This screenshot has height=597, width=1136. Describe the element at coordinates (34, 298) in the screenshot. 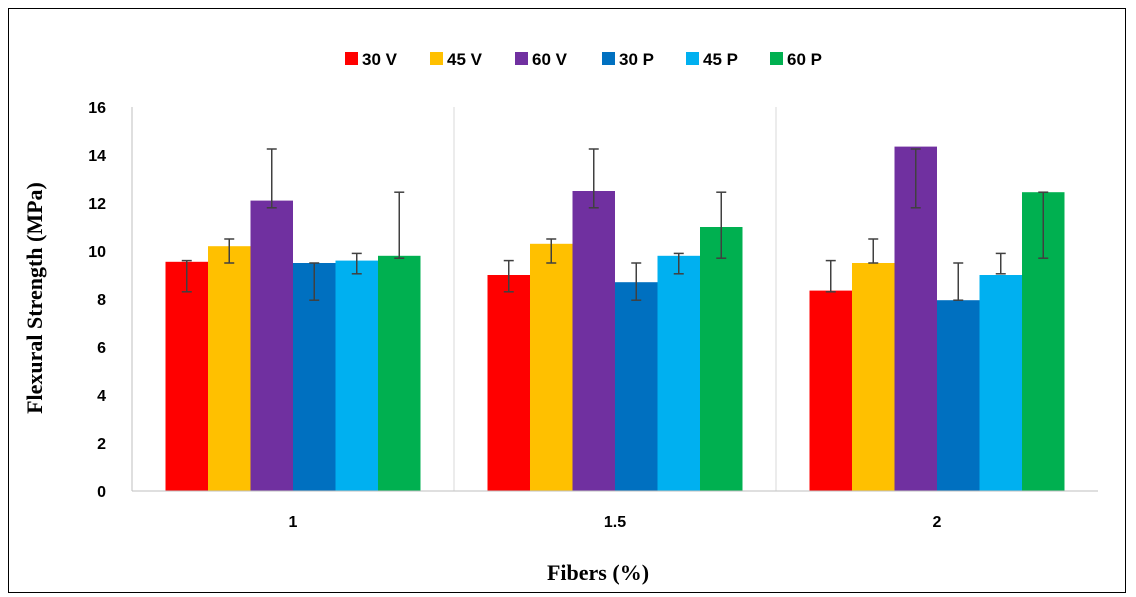

I see `y-axis-title: Flexural Strength (MPa)` at that location.